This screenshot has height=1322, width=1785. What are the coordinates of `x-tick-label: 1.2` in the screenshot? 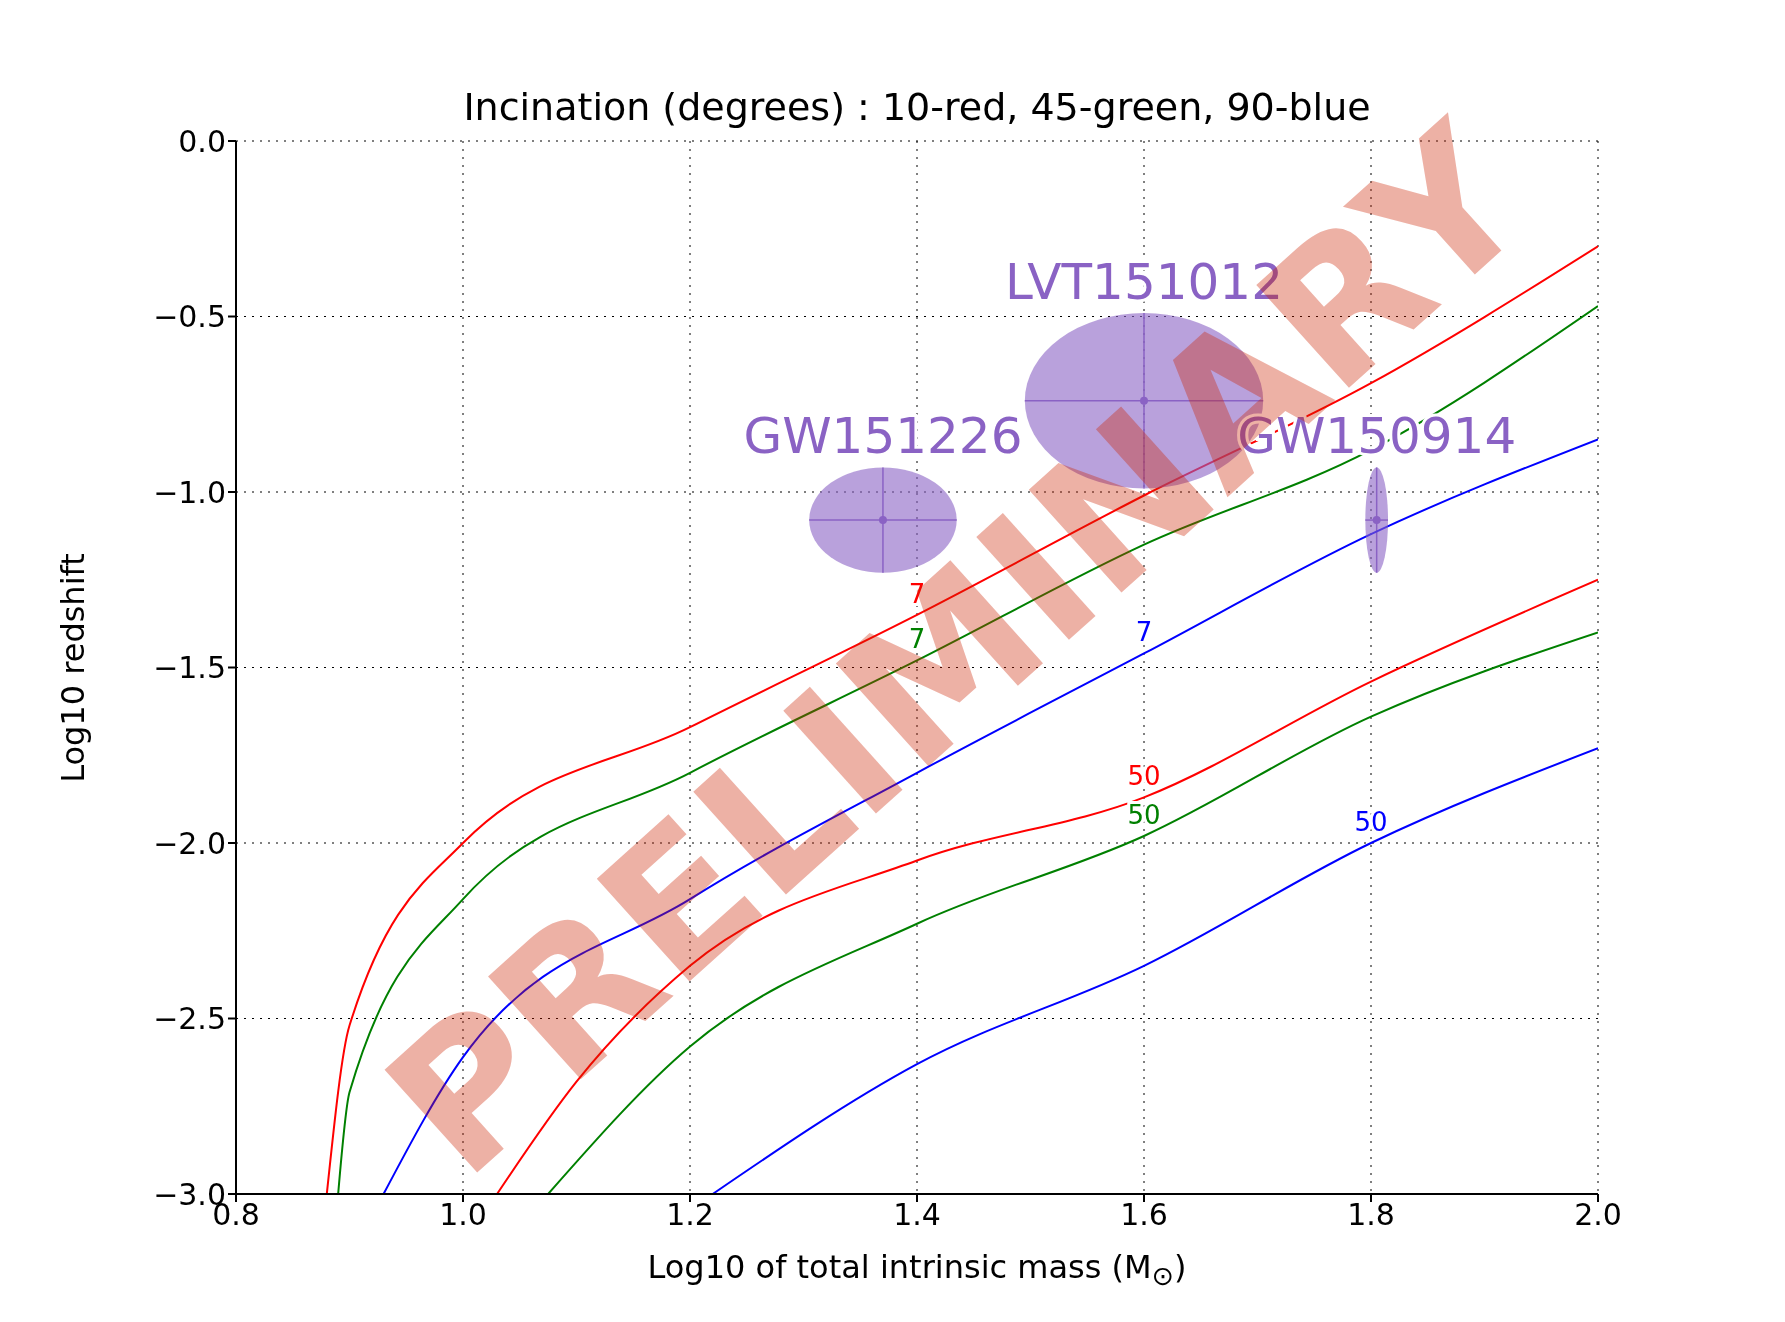 It's located at (690, 1215).